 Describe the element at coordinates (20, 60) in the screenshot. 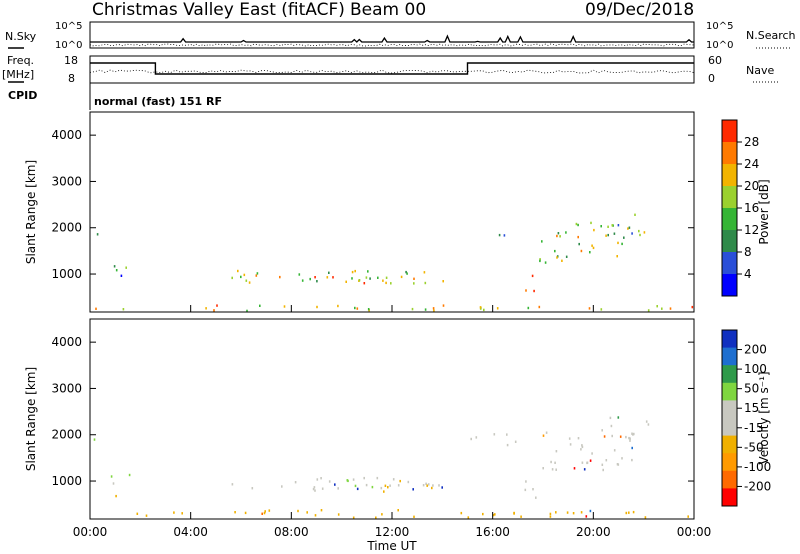

I see `freq-label: Freq.` at that location.